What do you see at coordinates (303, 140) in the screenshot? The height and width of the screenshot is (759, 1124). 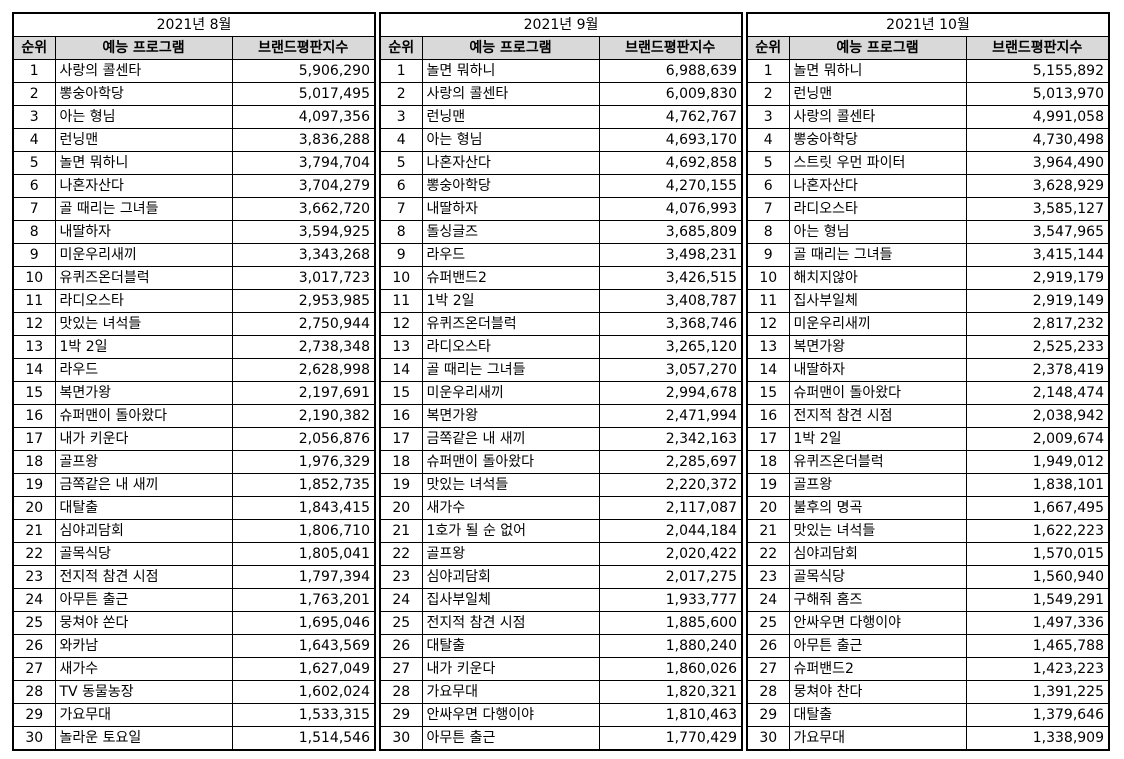 I see `score-cell: 3,836,288` at bounding box center [303, 140].